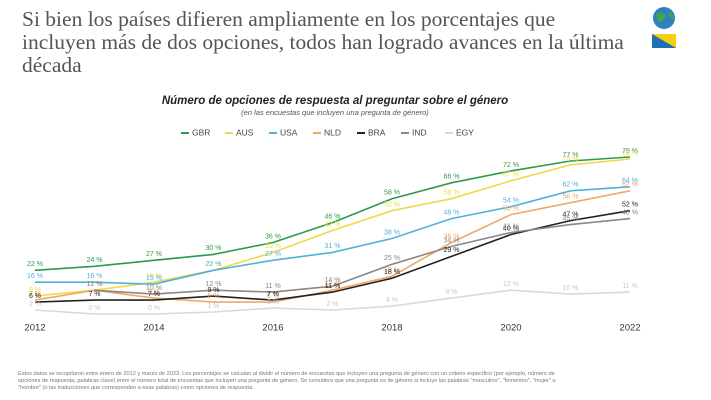 The height and width of the screenshot is (400, 711). I want to click on data-label: 24 %, so click(95, 260).